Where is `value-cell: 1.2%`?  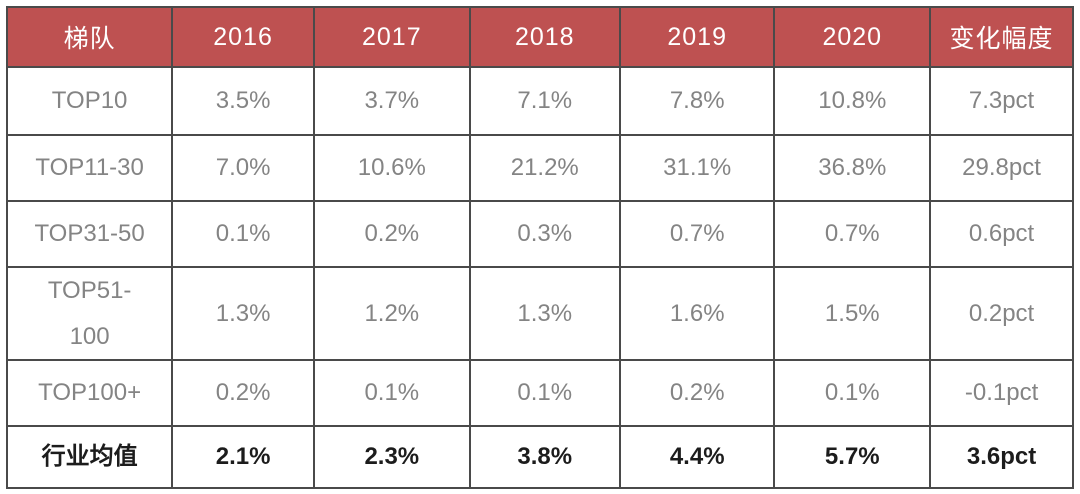 value-cell: 1.2% is located at coordinates (391, 313).